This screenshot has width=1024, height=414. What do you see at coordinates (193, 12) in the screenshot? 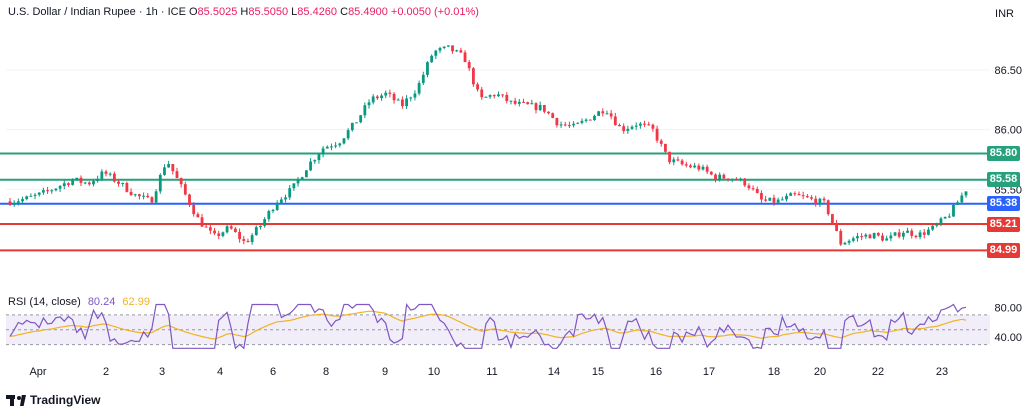
I see `open-label: O` at bounding box center [193, 12].